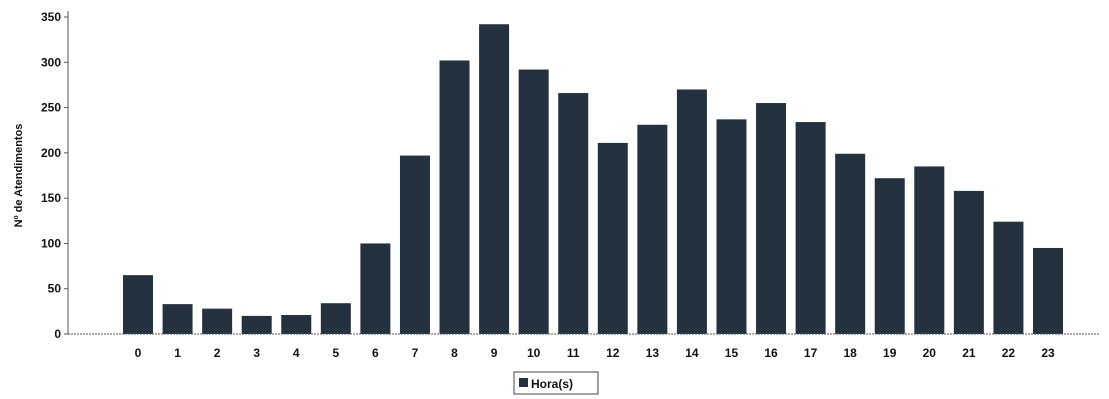  I want to click on x-tick-label: 17, so click(811, 353).